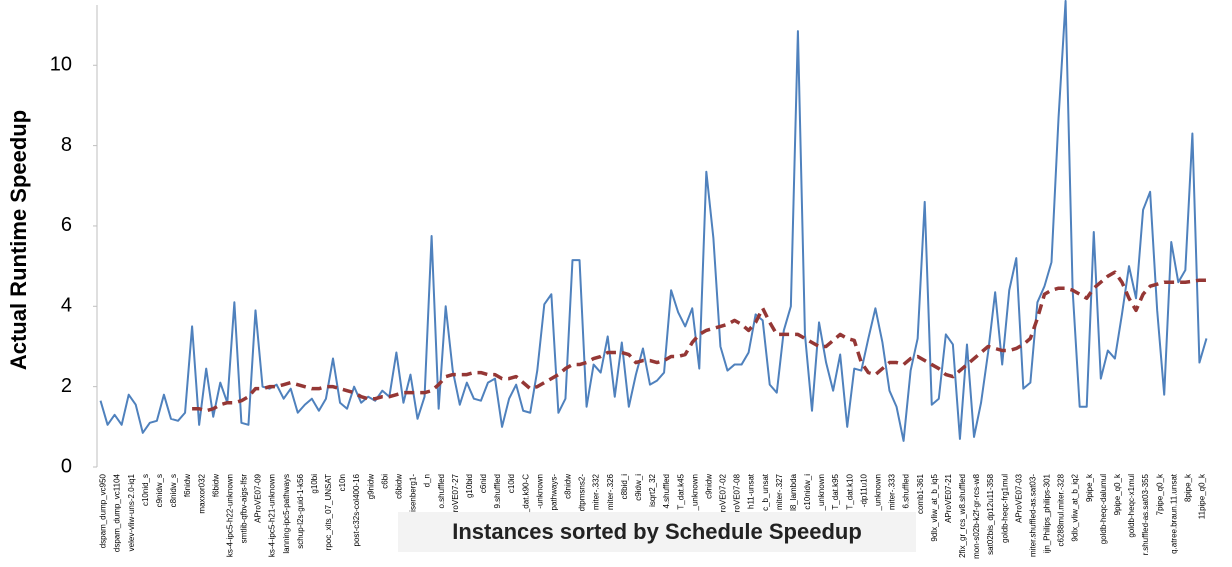  Describe the element at coordinates (539, 491) in the screenshot. I see `x-tick-label: -unknown` at that location.